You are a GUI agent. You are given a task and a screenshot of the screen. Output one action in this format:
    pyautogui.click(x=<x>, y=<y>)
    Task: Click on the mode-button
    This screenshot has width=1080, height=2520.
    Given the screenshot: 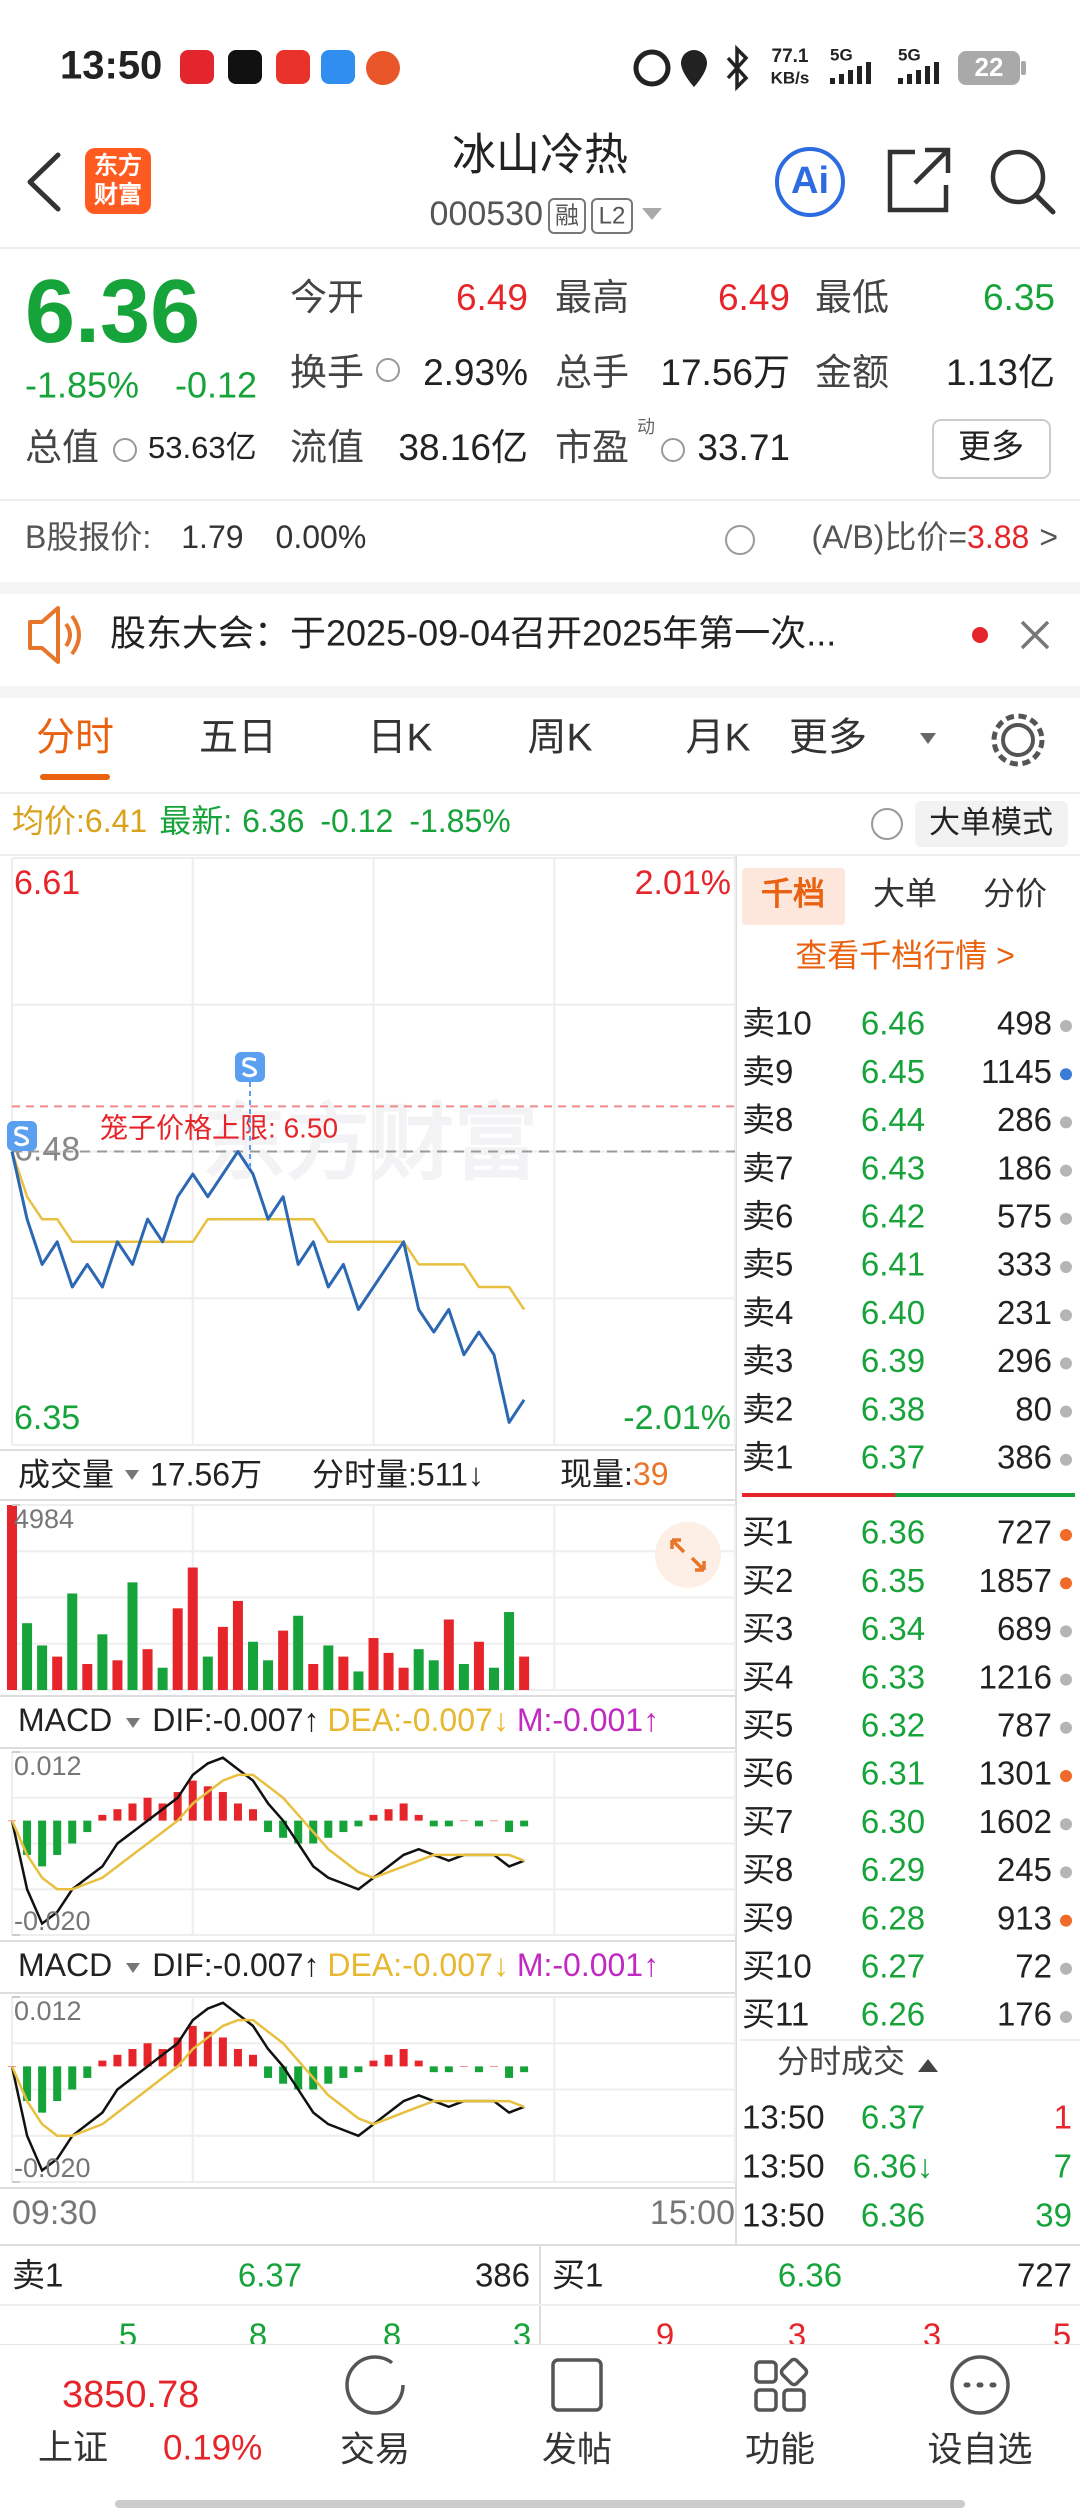 What is the action you would take?
    pyautogui.click(x=991, y=824)
    